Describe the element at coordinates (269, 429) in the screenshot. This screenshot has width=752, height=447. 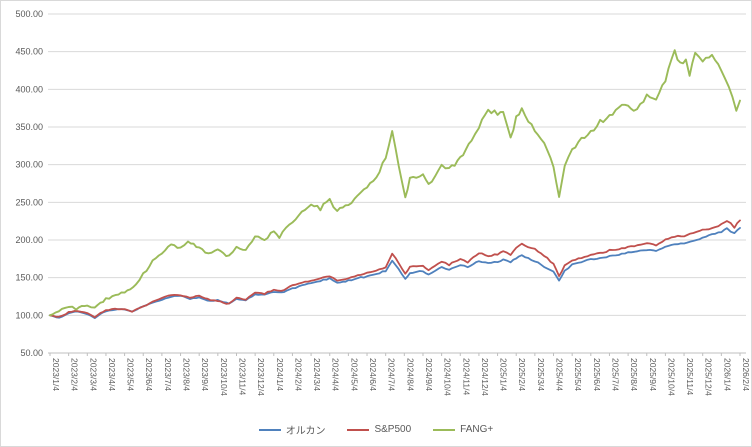
I see `legend-line-orukan-icon` at that location.